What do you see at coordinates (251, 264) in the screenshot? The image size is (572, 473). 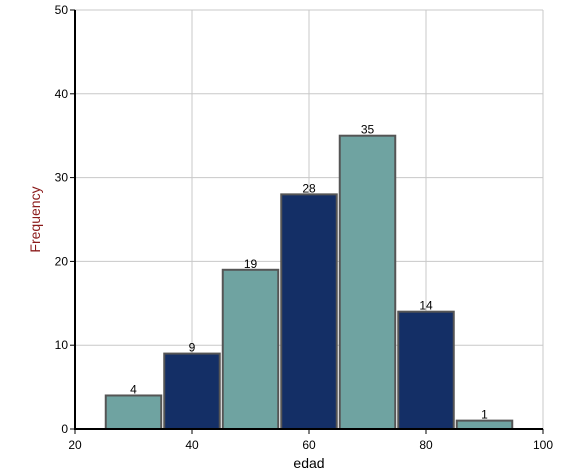 I see `bar-value-label: 19` at bounding box center [251, 264].